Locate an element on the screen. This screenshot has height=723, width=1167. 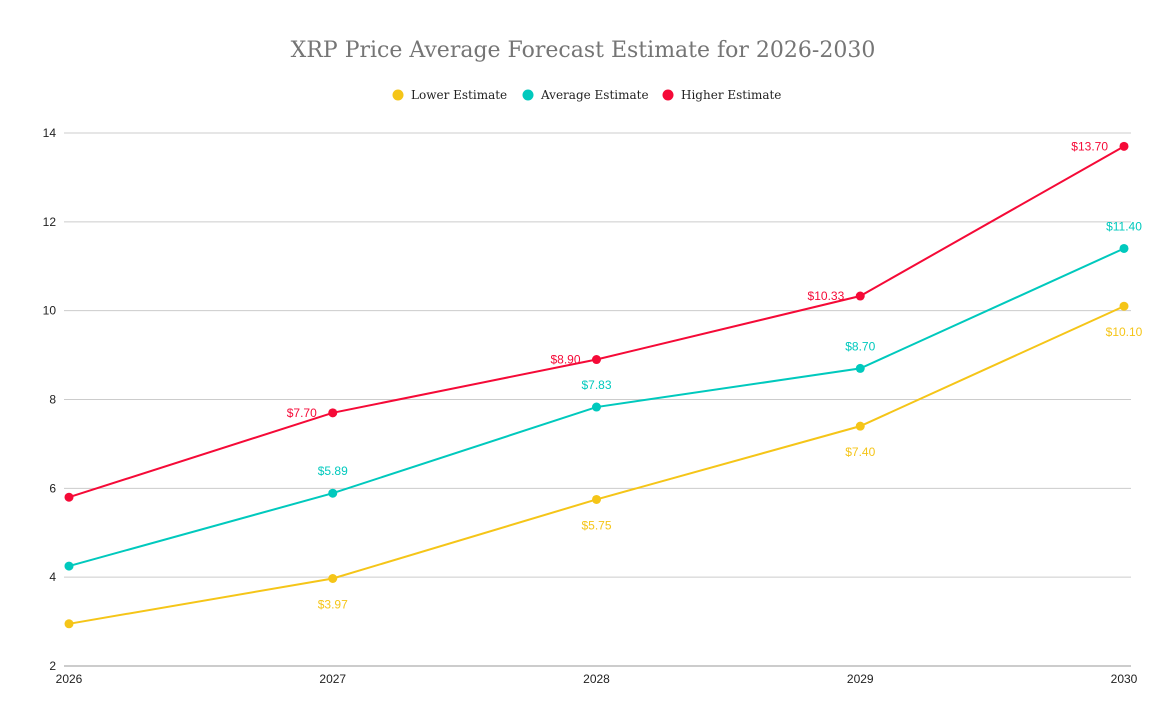
x-tick-label: 2029 is located at coordinates (860, 679).